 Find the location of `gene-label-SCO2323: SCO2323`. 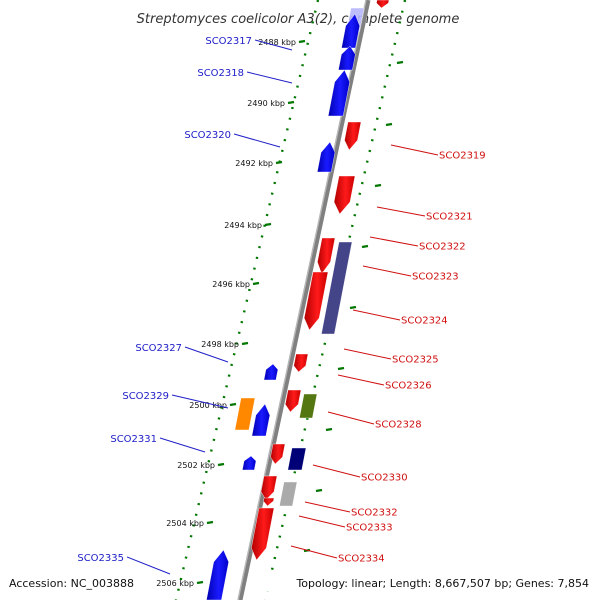

gene-label-SCO2323: SCO2323 is located at coordinates (435, 277).